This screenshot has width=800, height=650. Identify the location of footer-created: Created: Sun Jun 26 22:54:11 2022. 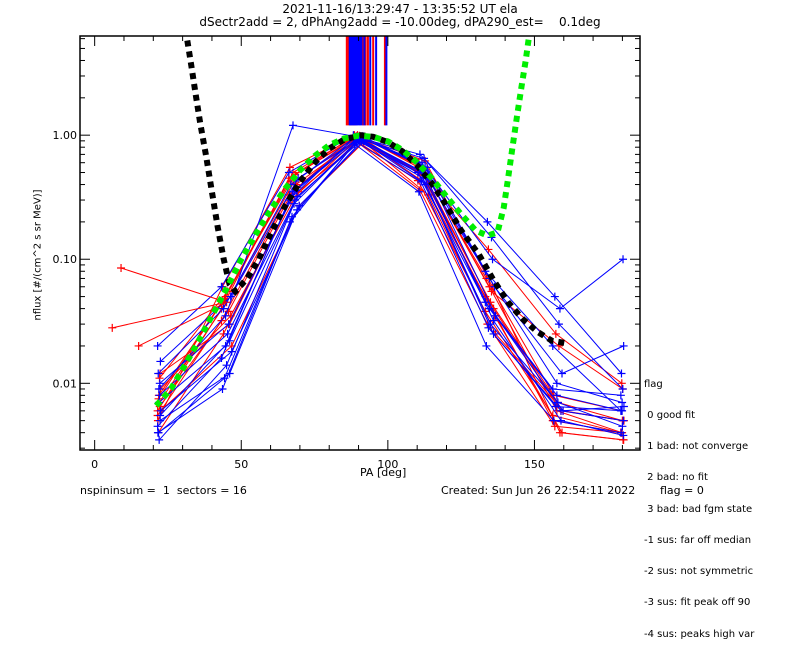
(538, 490).